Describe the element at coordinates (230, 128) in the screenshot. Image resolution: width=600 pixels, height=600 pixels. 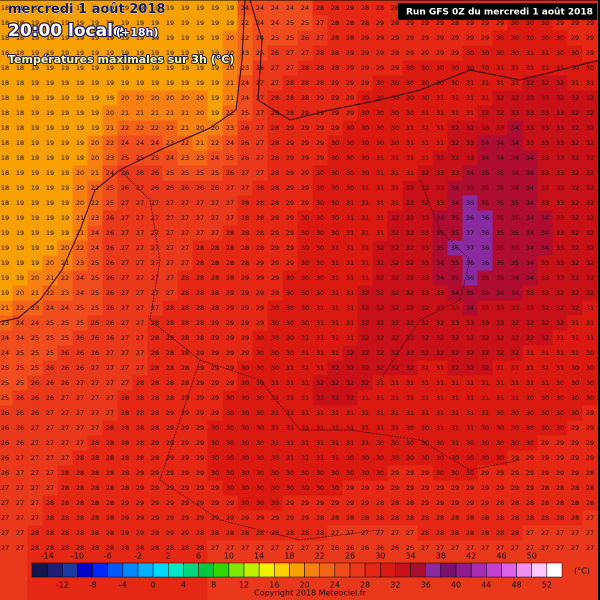
I see `value: 23` at that location.